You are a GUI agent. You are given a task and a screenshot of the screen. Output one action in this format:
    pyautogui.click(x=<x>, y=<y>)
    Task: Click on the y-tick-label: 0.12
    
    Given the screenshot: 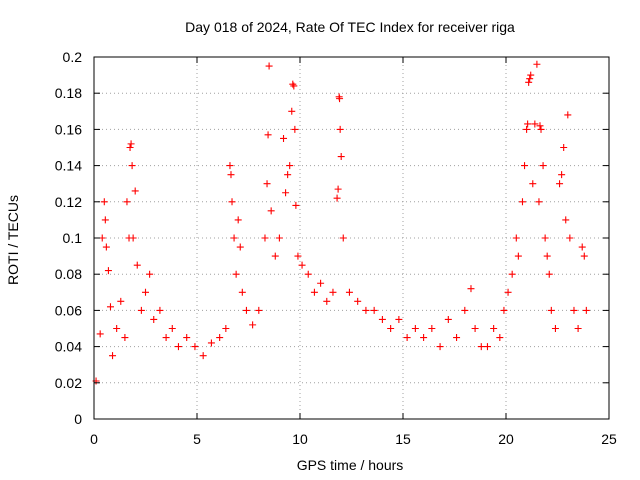 What is the action you would take?
    pyautogui.click(x=68, y=202)
    